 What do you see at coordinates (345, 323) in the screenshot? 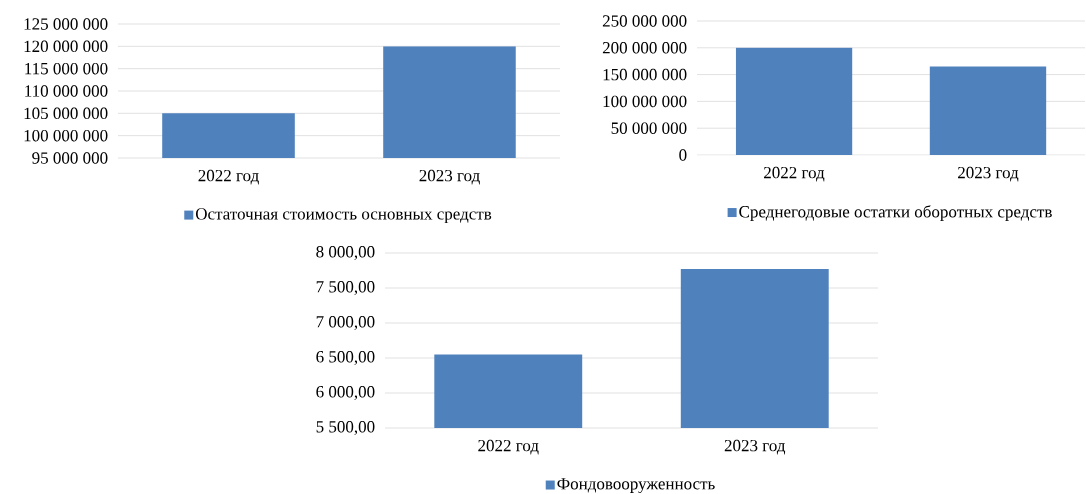
I see `y-tick-label: 7 000,00` at bounding box center [345, 323].